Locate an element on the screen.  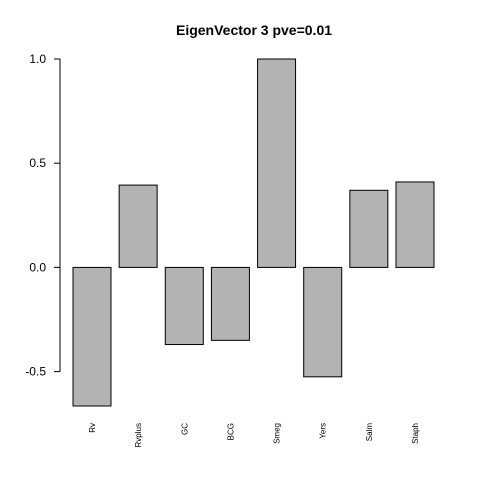
x-tick-label: Staph is located at coordinates (415, 433).